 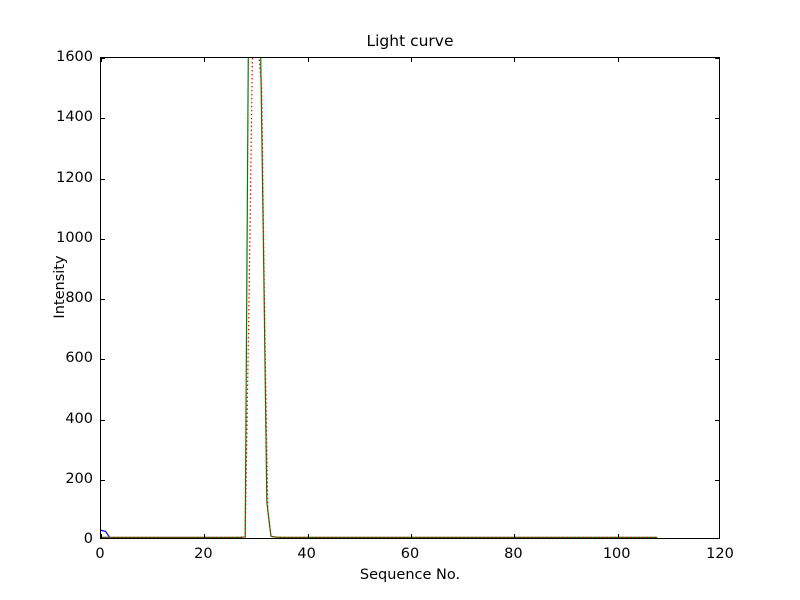 I want to click on y-tick-label: 600, so click(x=79, y=358).